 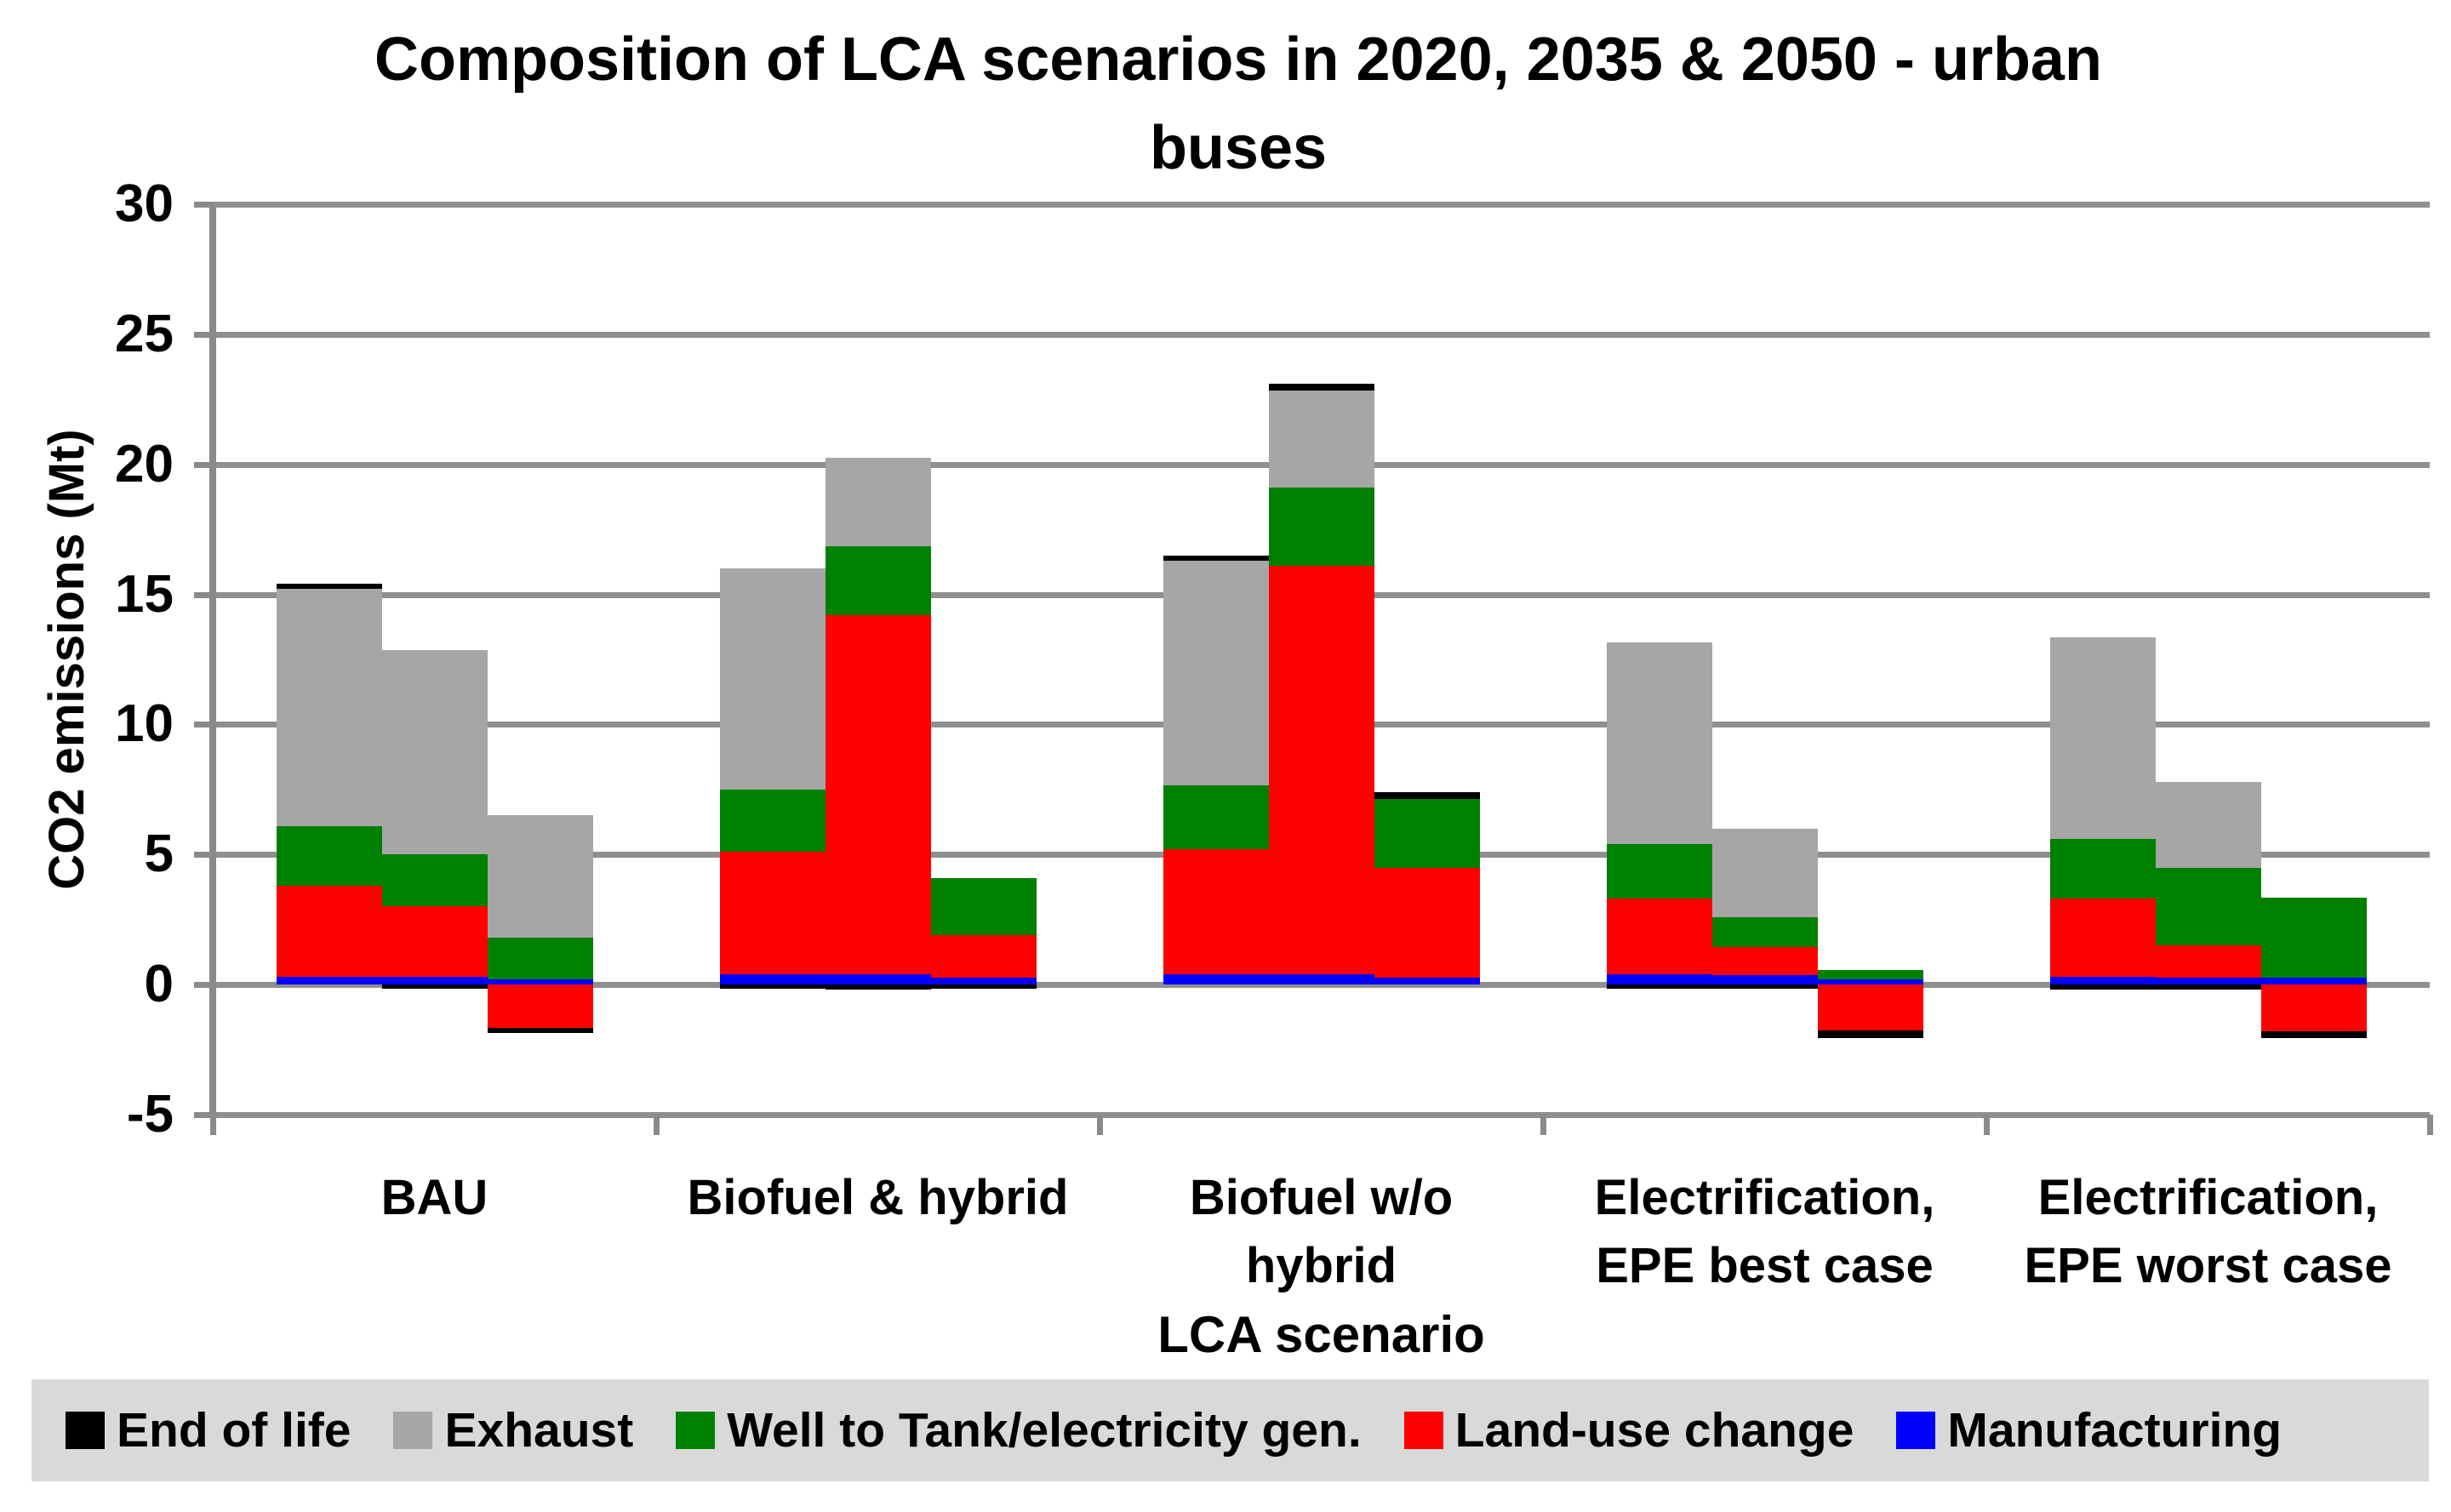 I want to click on legend-item: Land-use change, so click(x=1628, y=1430).